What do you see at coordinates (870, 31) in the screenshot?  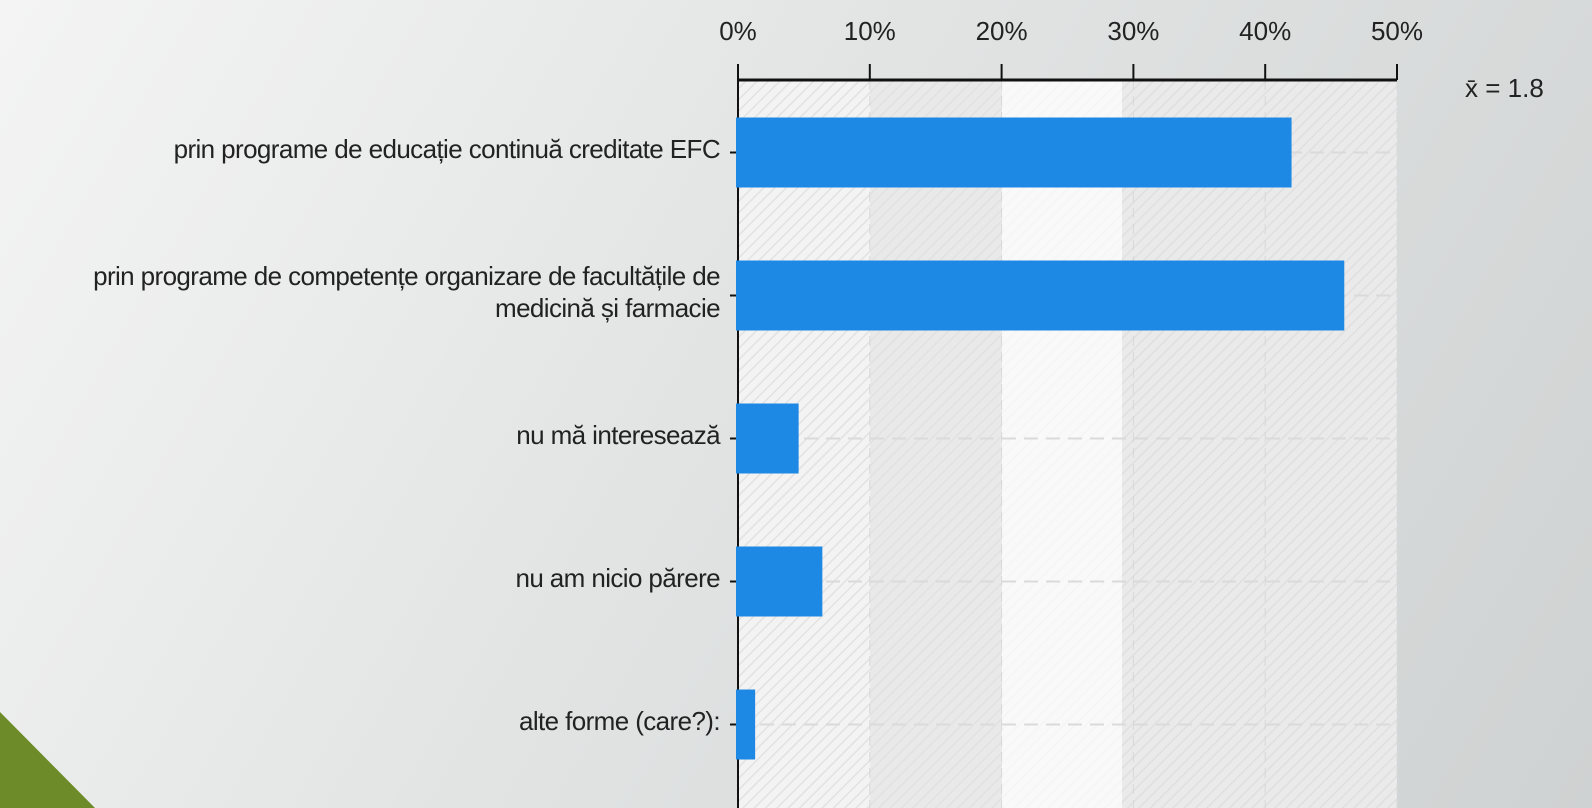 I see `x-tick-label: 10%` at bounding box center [870, 31].